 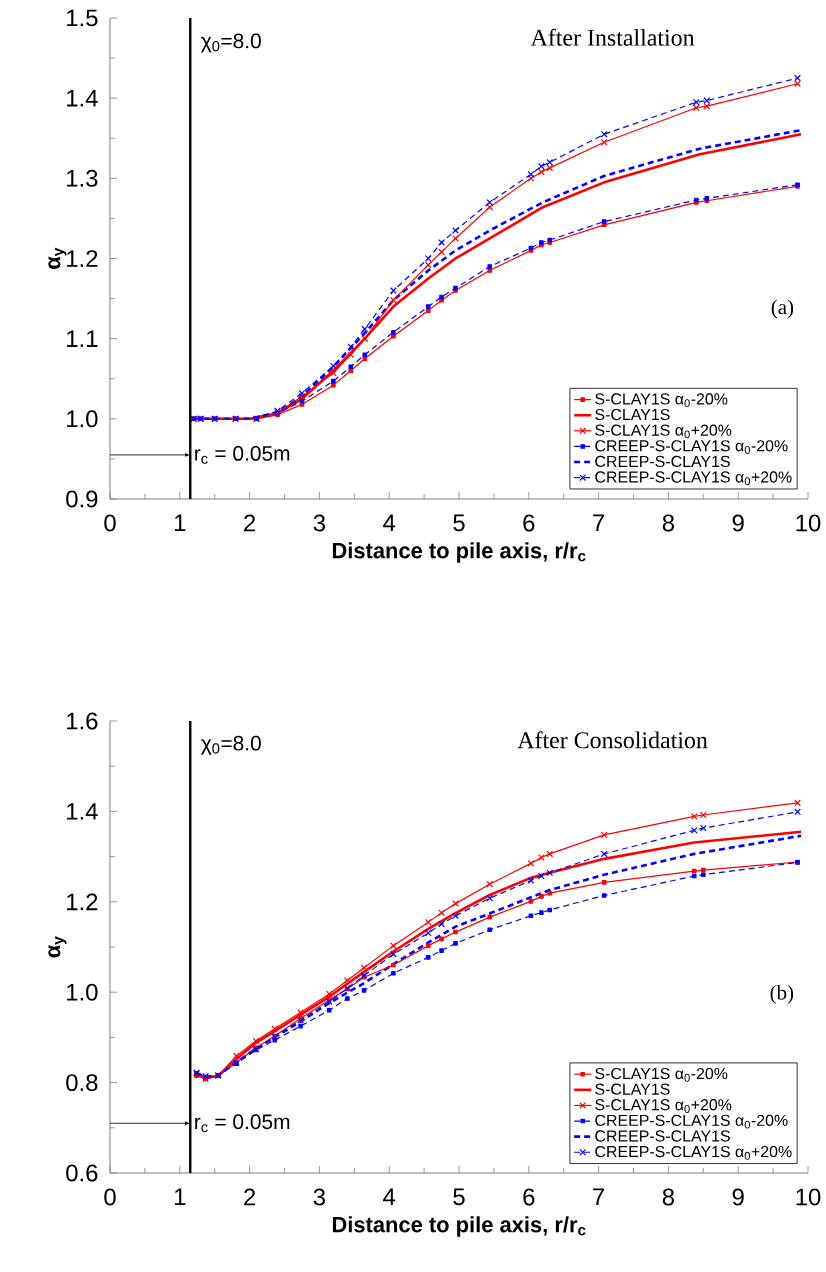 What do you see at coordinates (82, 721) in the screenshot?
I see `y-tick-label: 1.6` at bounding box center [82, 721].